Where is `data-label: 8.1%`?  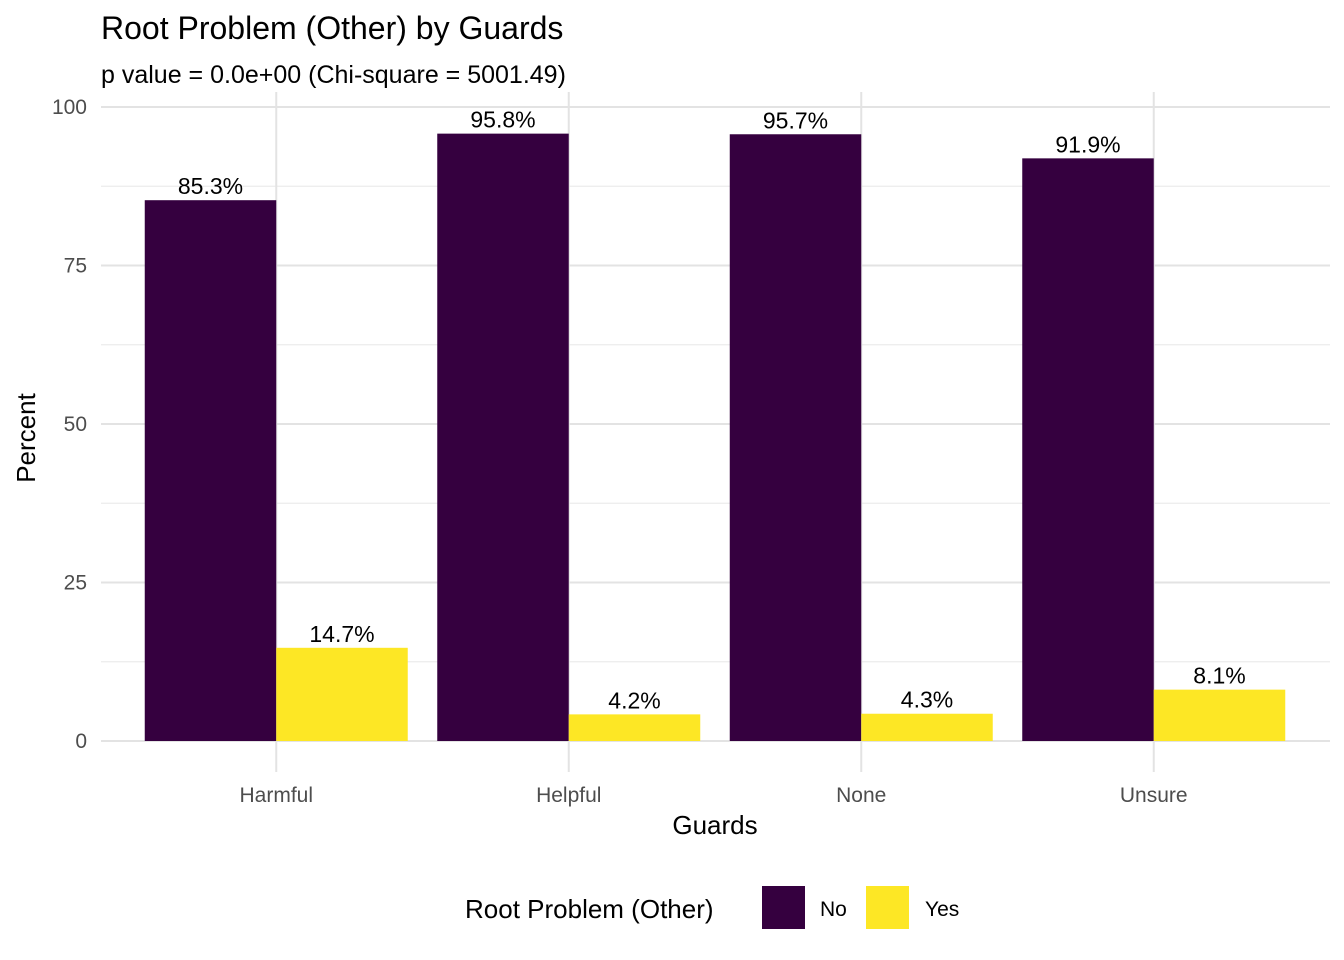
data-label: 8.1% is located at coordinates (1219, 676).